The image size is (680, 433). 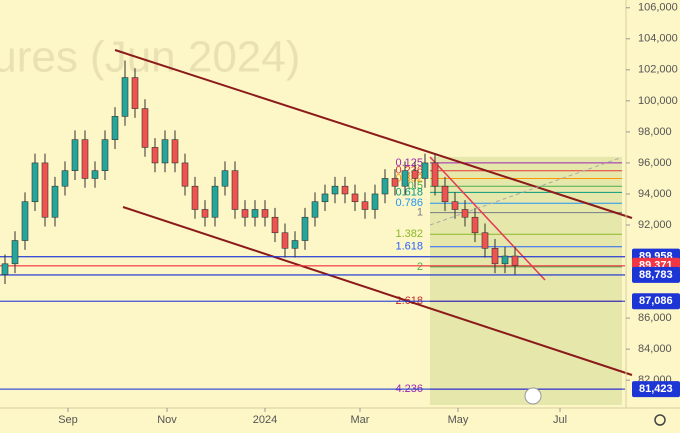 What do you see at coordinates (409, 192) in the screenshot?
I see `fib-label: 0.618` at bounding box center [409, 192].